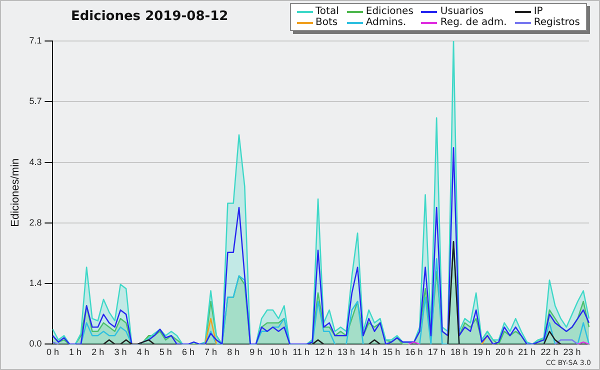 The image size is (600, 370). What do you see at coordinates (369, 352) in the screenshot?
I see `x-tick-label: 14 h` at bounding box center [369, 352].